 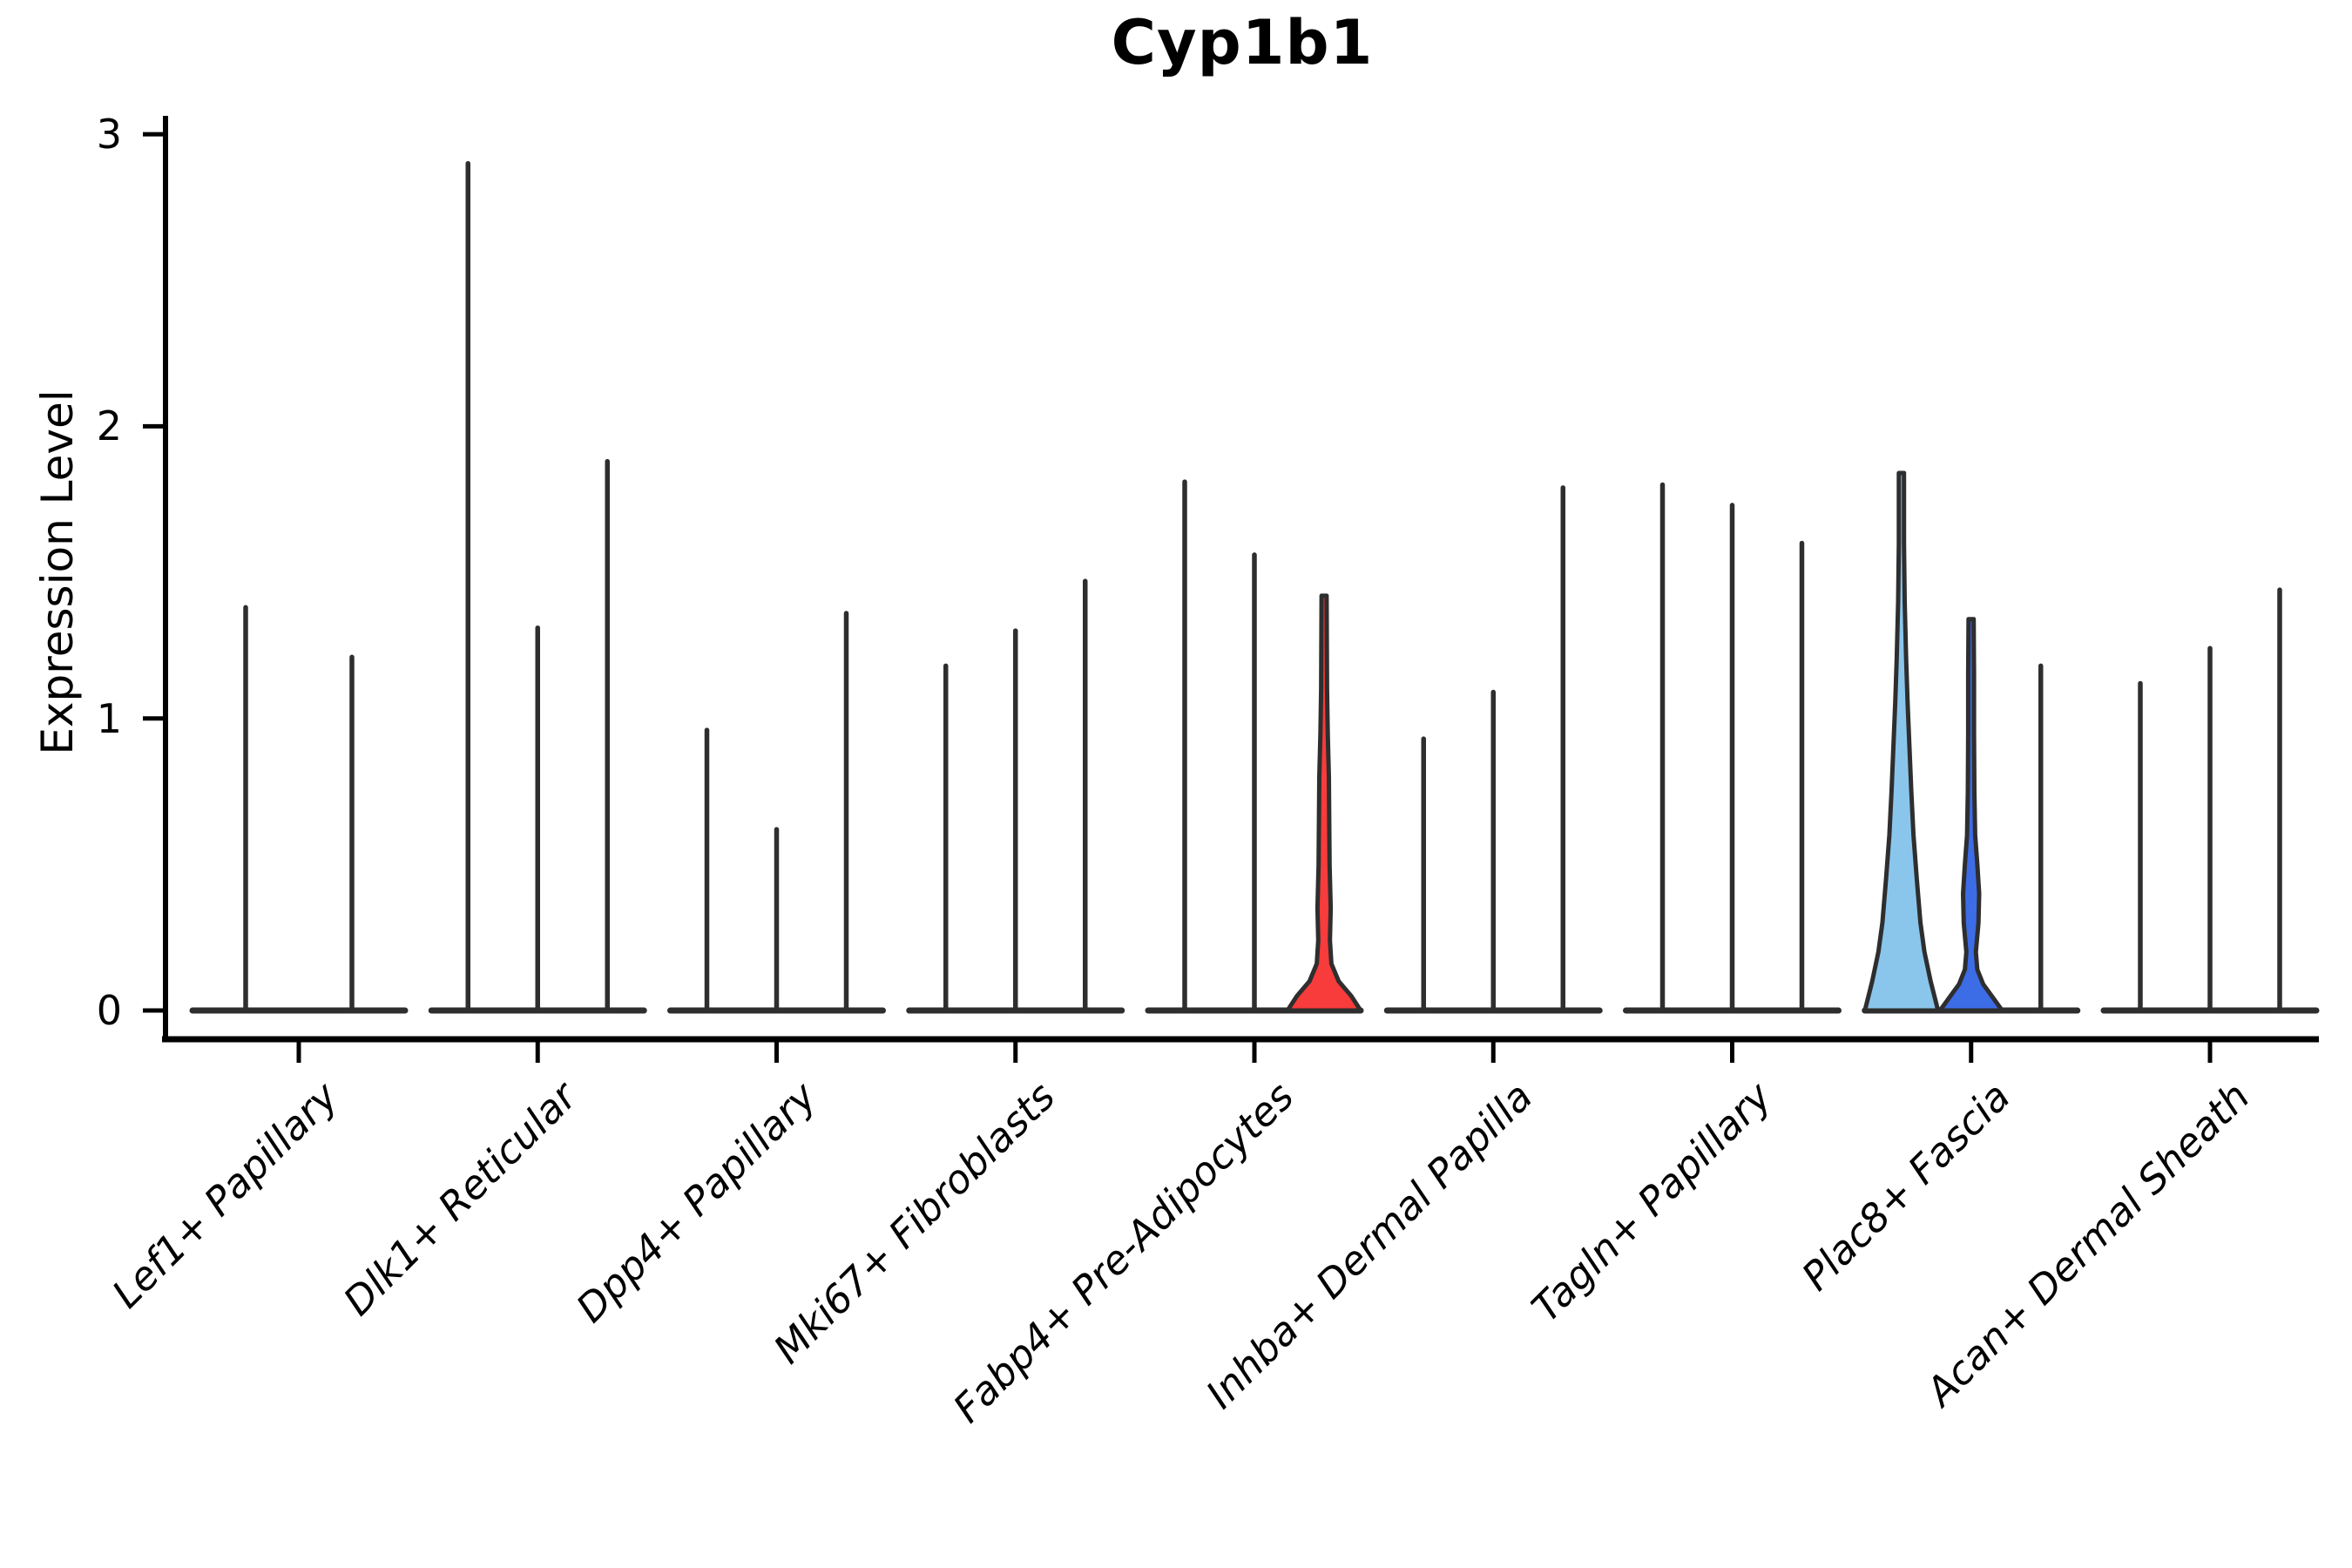 What do you see at coordinates (109, 426) in the screenshot?
I see `y-tick-label: 2` at bounding box center [109, 426].